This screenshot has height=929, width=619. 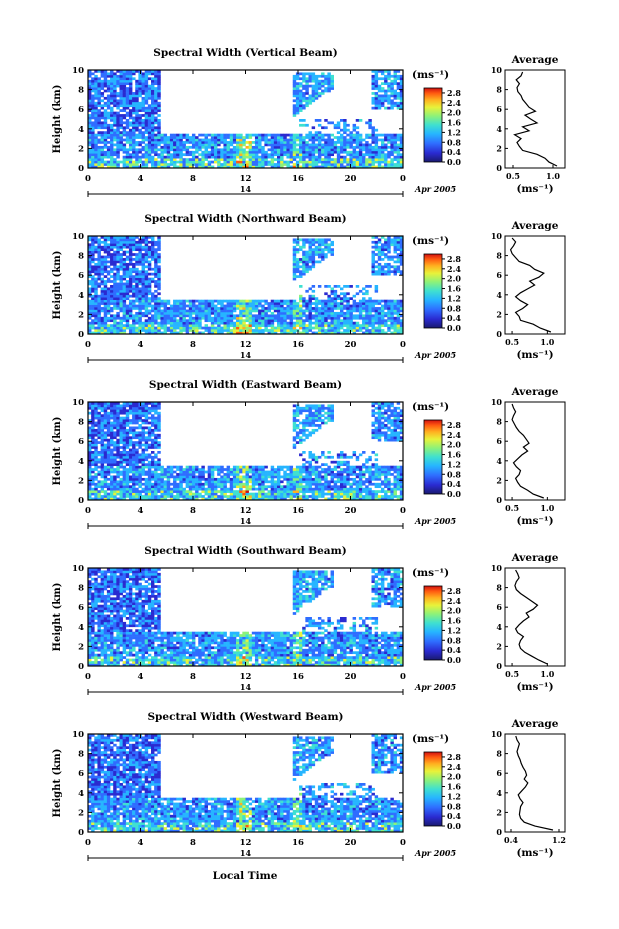 What do you see at coordinates (454, 796) in the screenshot?
I see `colorbar-tick-label: 1.2` at bounding box center [454, 796].